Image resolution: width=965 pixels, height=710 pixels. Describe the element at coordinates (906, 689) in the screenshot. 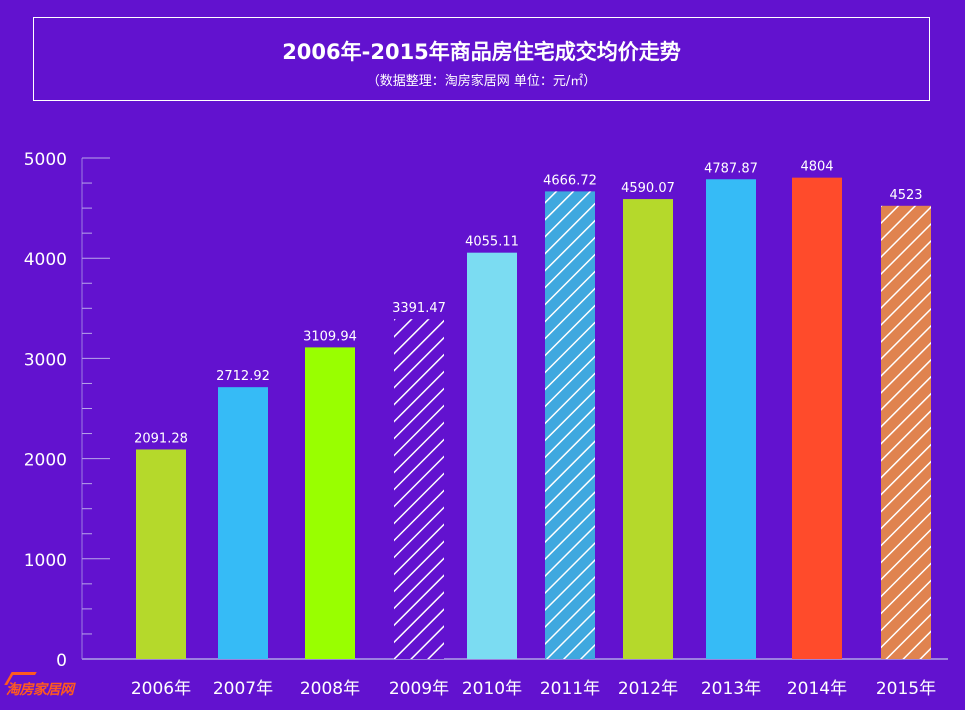

I see `x-tick-label: 2015年` at that location.